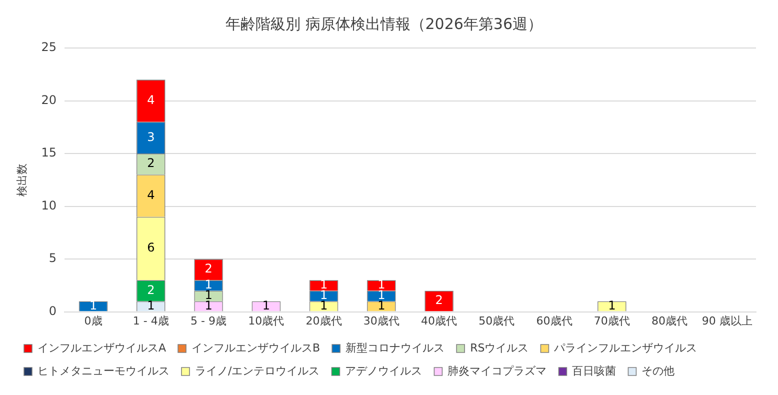 This screenshot has width=778, height=395. What do you see at coordinates (612, 321) in the screenshot?
I see `x-tick-label: 70歳代` at bounding box center [612, 321].